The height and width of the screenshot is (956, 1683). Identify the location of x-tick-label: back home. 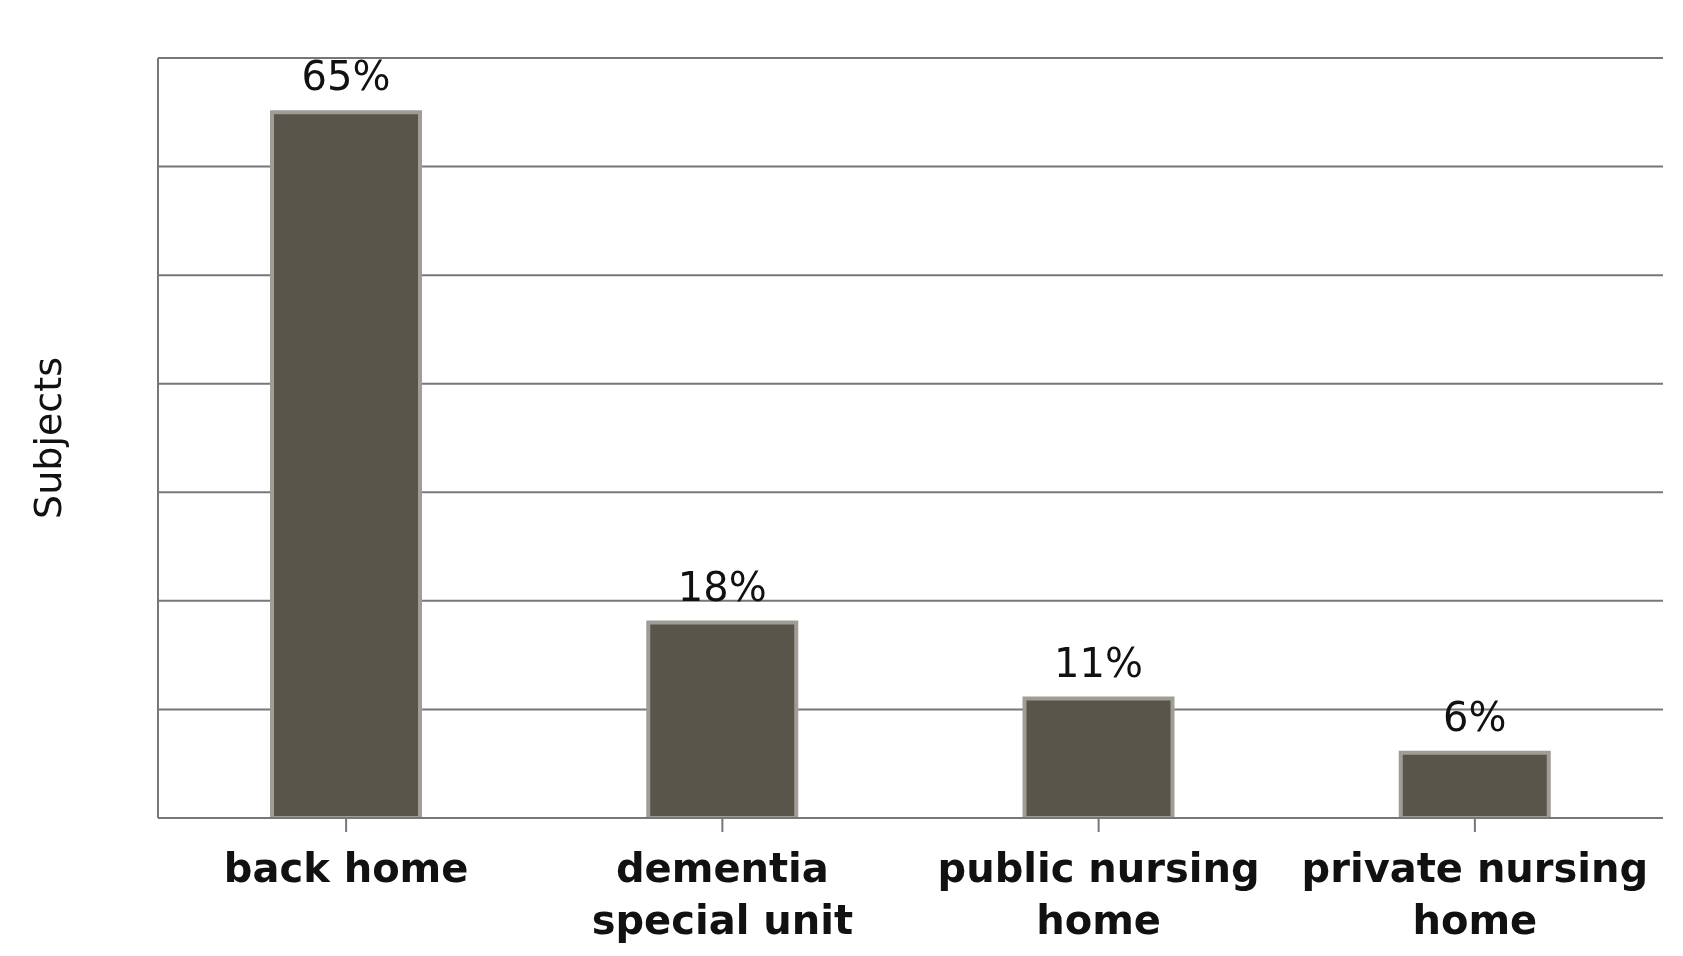
(346, 868).